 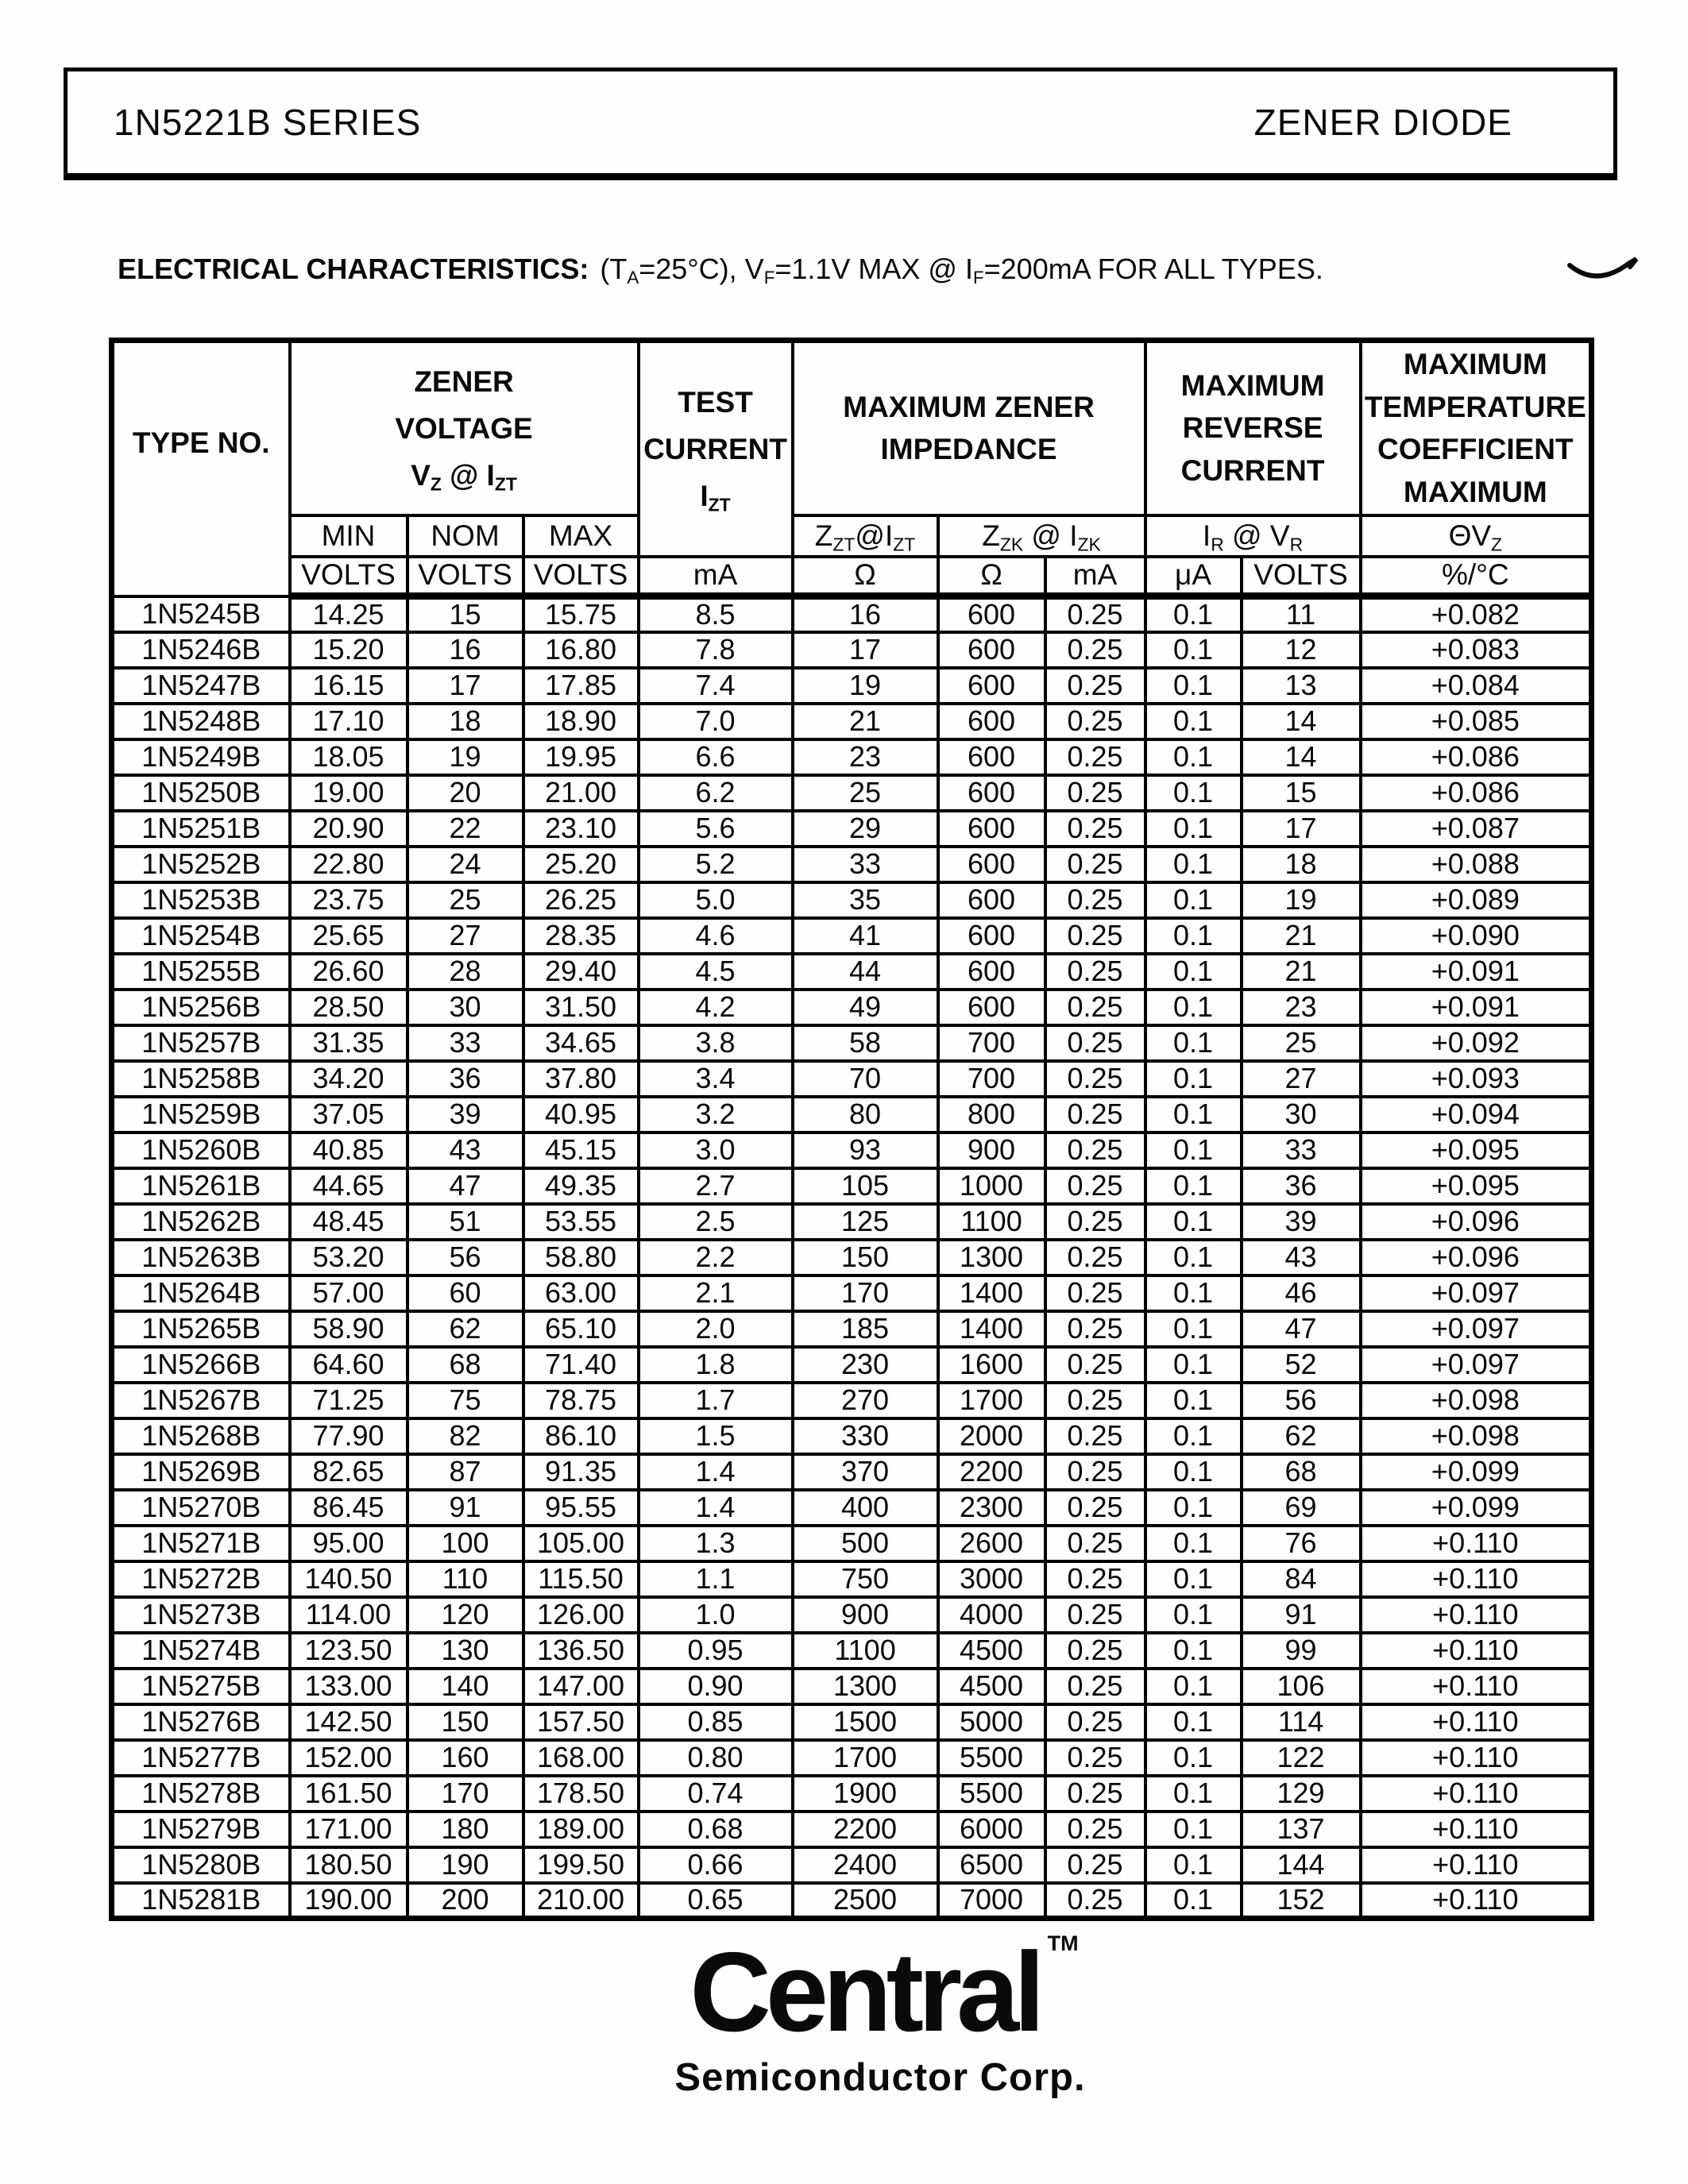 I want to click on cell-vz_nom: 39, so click(x=465, y=1114).